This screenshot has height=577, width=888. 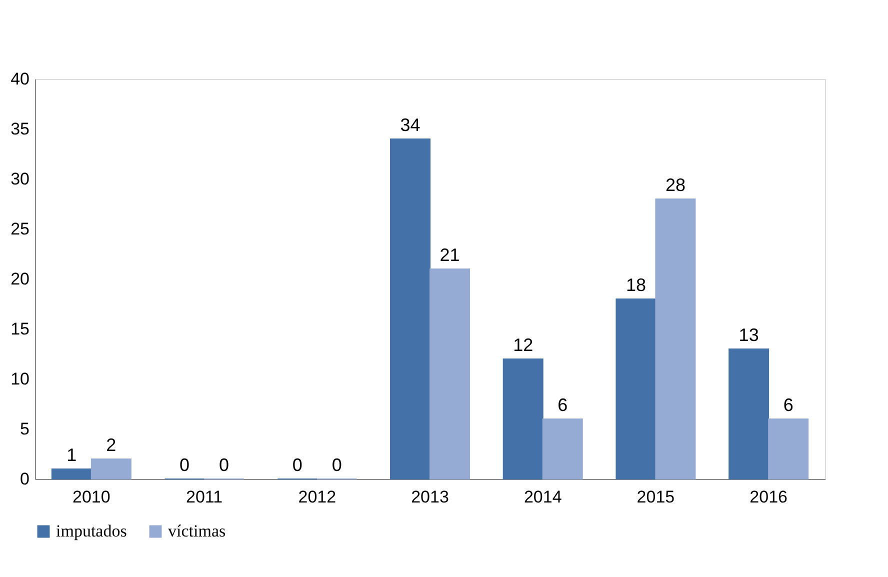 What do you see at coordinates (91, 497) in the screenshot?
I see `x-tick-label: 2010` at bounding box center [91, 497].